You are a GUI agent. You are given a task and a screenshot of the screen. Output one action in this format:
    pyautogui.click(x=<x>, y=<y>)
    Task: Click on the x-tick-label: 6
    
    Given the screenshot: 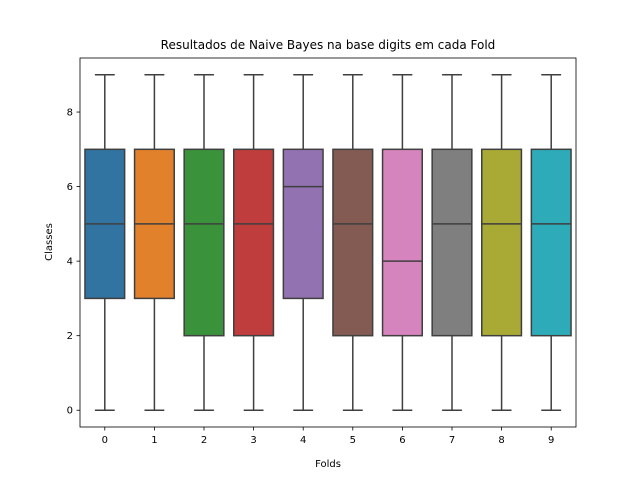 What is the action you would take?
    pyautogui.click(x=402, y=440)
    